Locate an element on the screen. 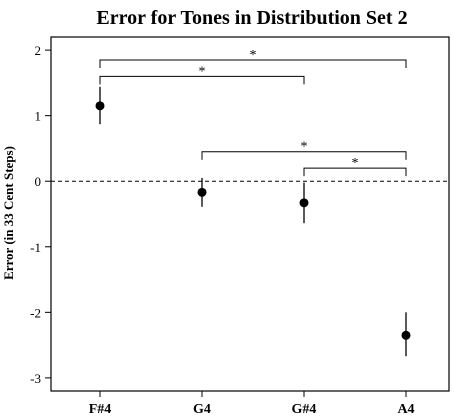 Image resolution: width=454 pixels, height=420 pixels. chart-title: Error for Tones in Distribution Set 2 is located at coordinates (251, 18).